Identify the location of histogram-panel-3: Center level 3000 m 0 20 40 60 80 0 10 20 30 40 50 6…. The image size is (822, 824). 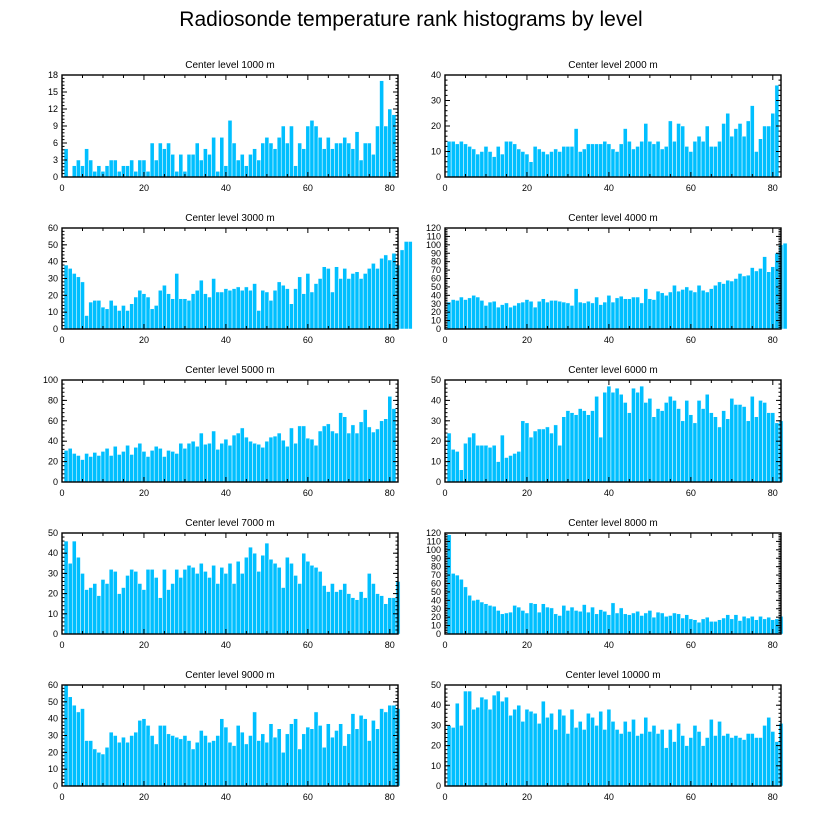
(230, 279).